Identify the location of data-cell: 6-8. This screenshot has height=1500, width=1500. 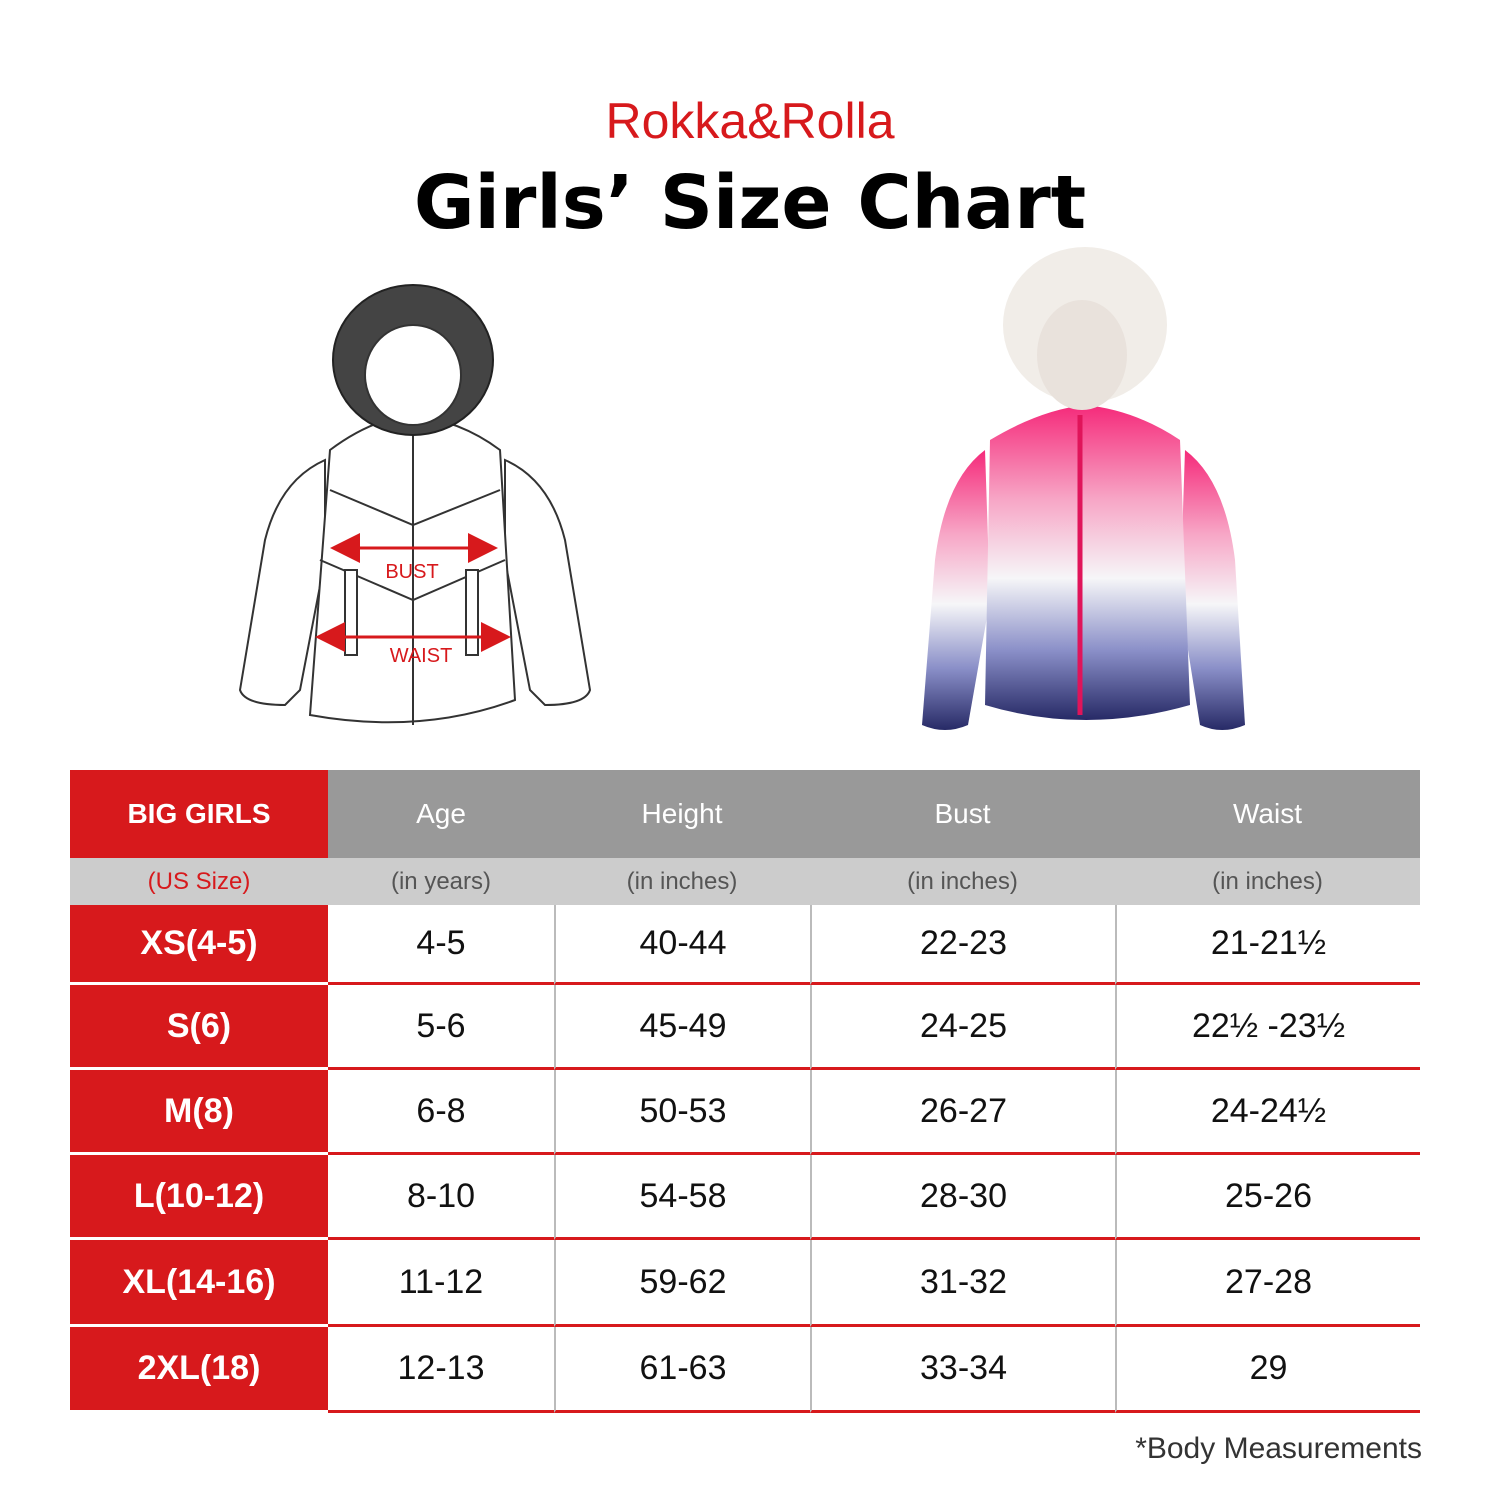
(441, 1112).